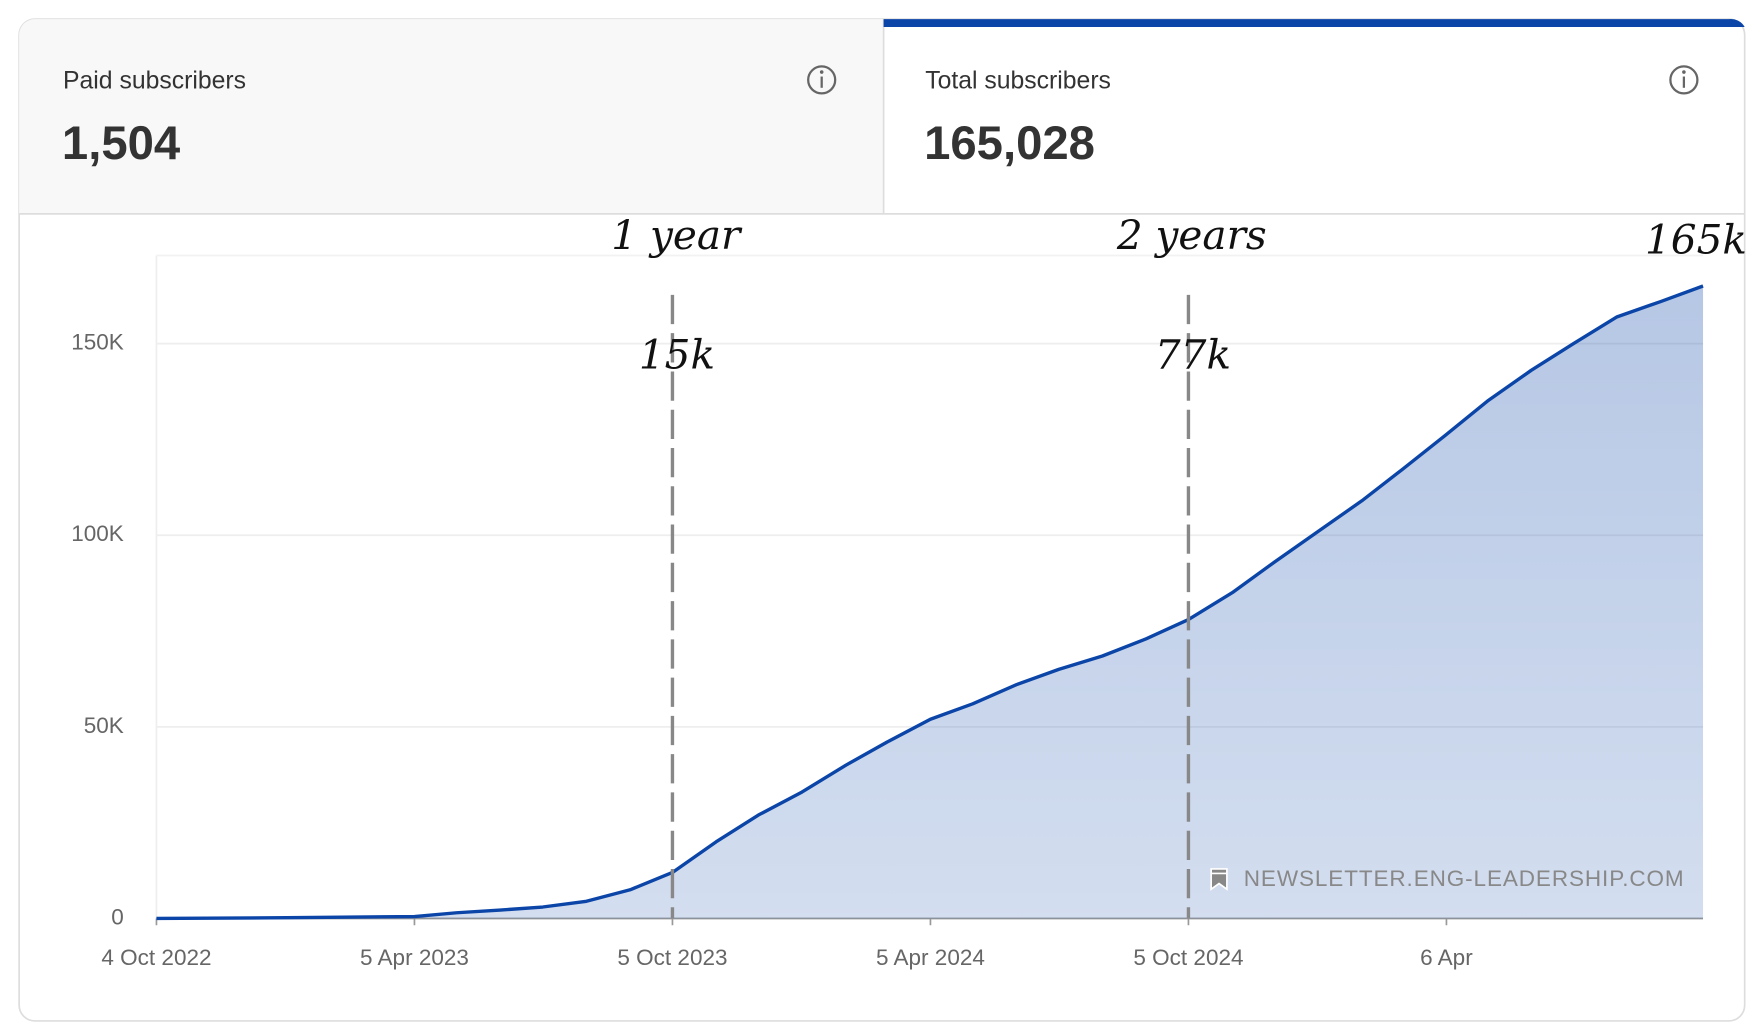  What do you see at coordinates (677, 354) in the screenshot?
I see `annotation-value: 15k` at bounding box center [677, 354].